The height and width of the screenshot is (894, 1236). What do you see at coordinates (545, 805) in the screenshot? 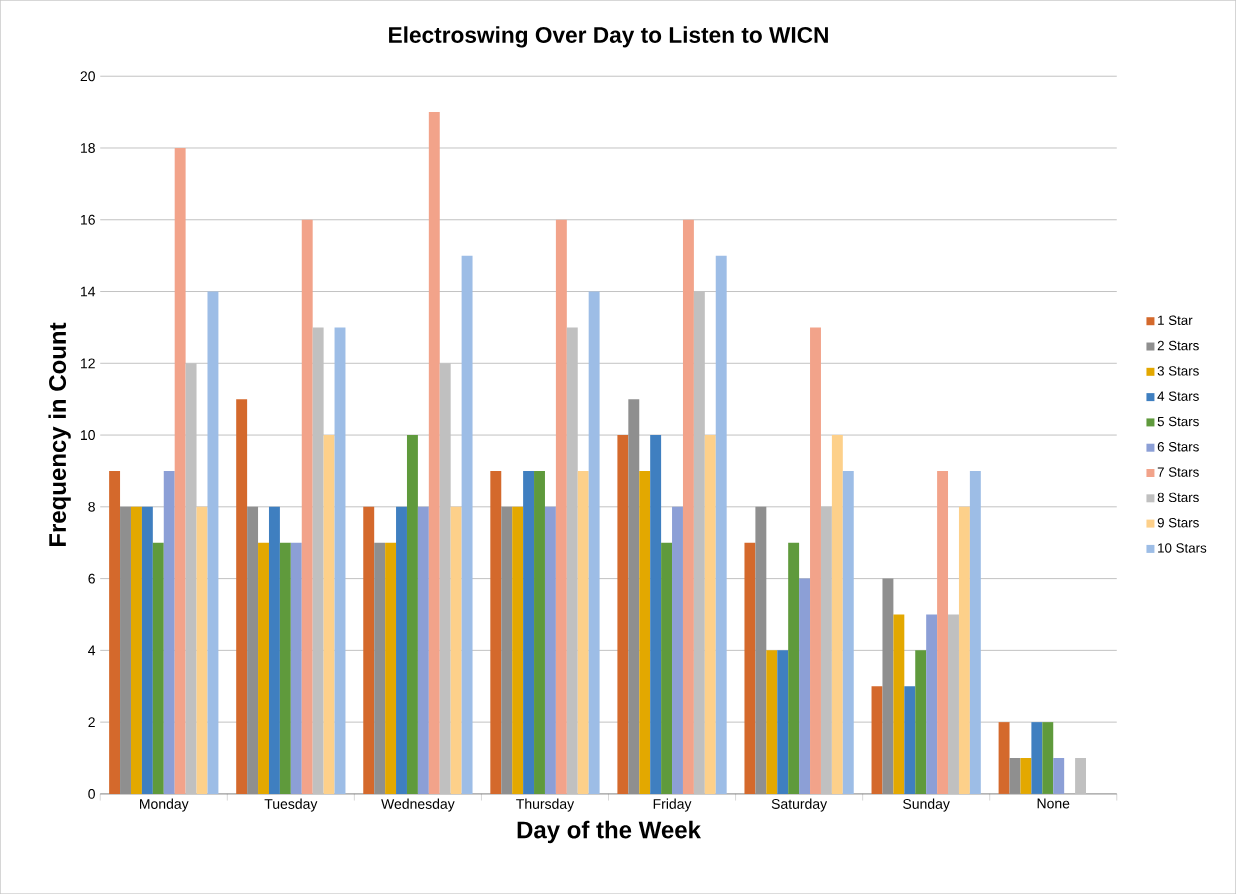
I see `x-tick-label: Thursday` at bounding box center [545, 805].